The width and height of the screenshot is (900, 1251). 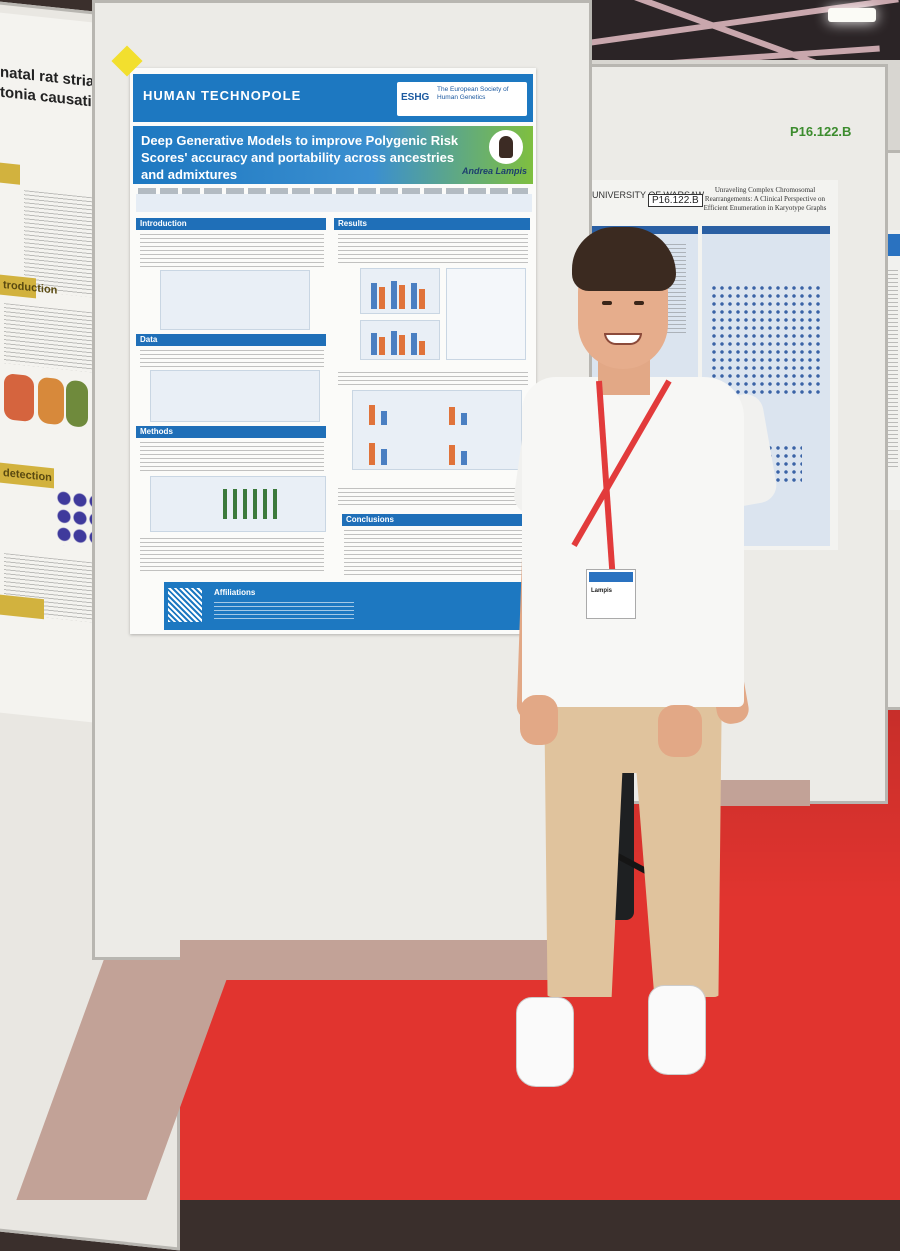 What do you see at coordinates (821, 131) in the screenshot?
I see `board-number: P16.122.B` at bounding box center [821, 131].